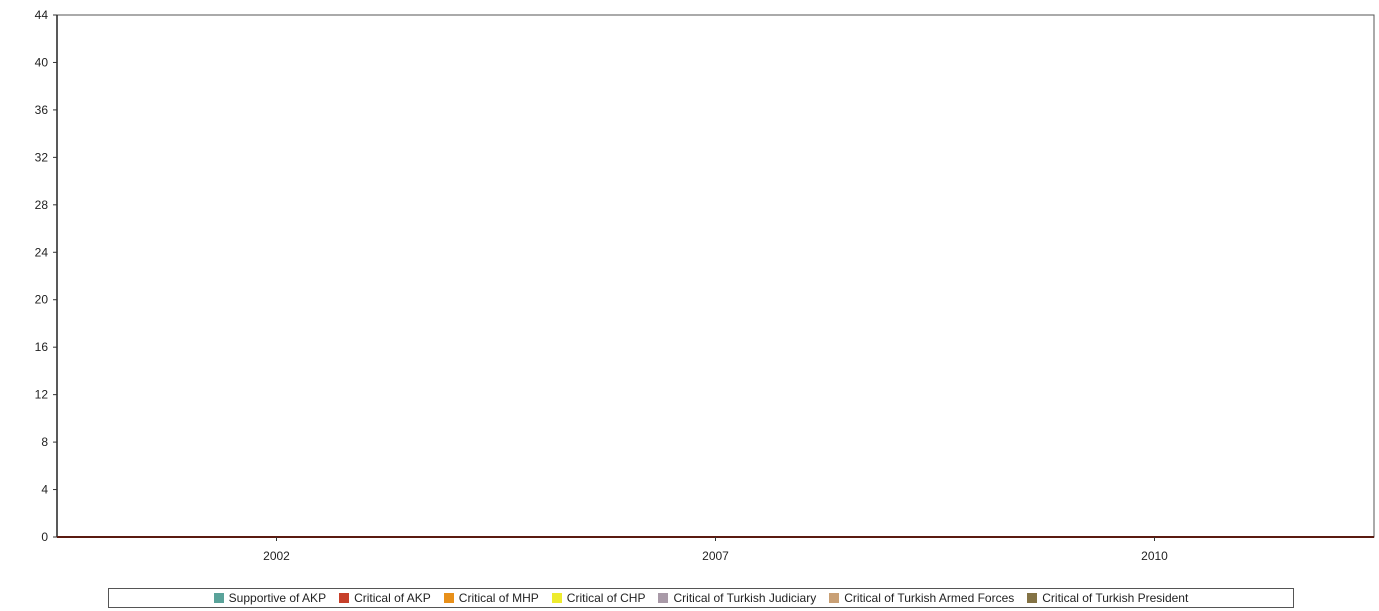 The height and width of the screenshot is (611, 1379). I want to click on legend-label: Critical of AKP, so click(392, 598).